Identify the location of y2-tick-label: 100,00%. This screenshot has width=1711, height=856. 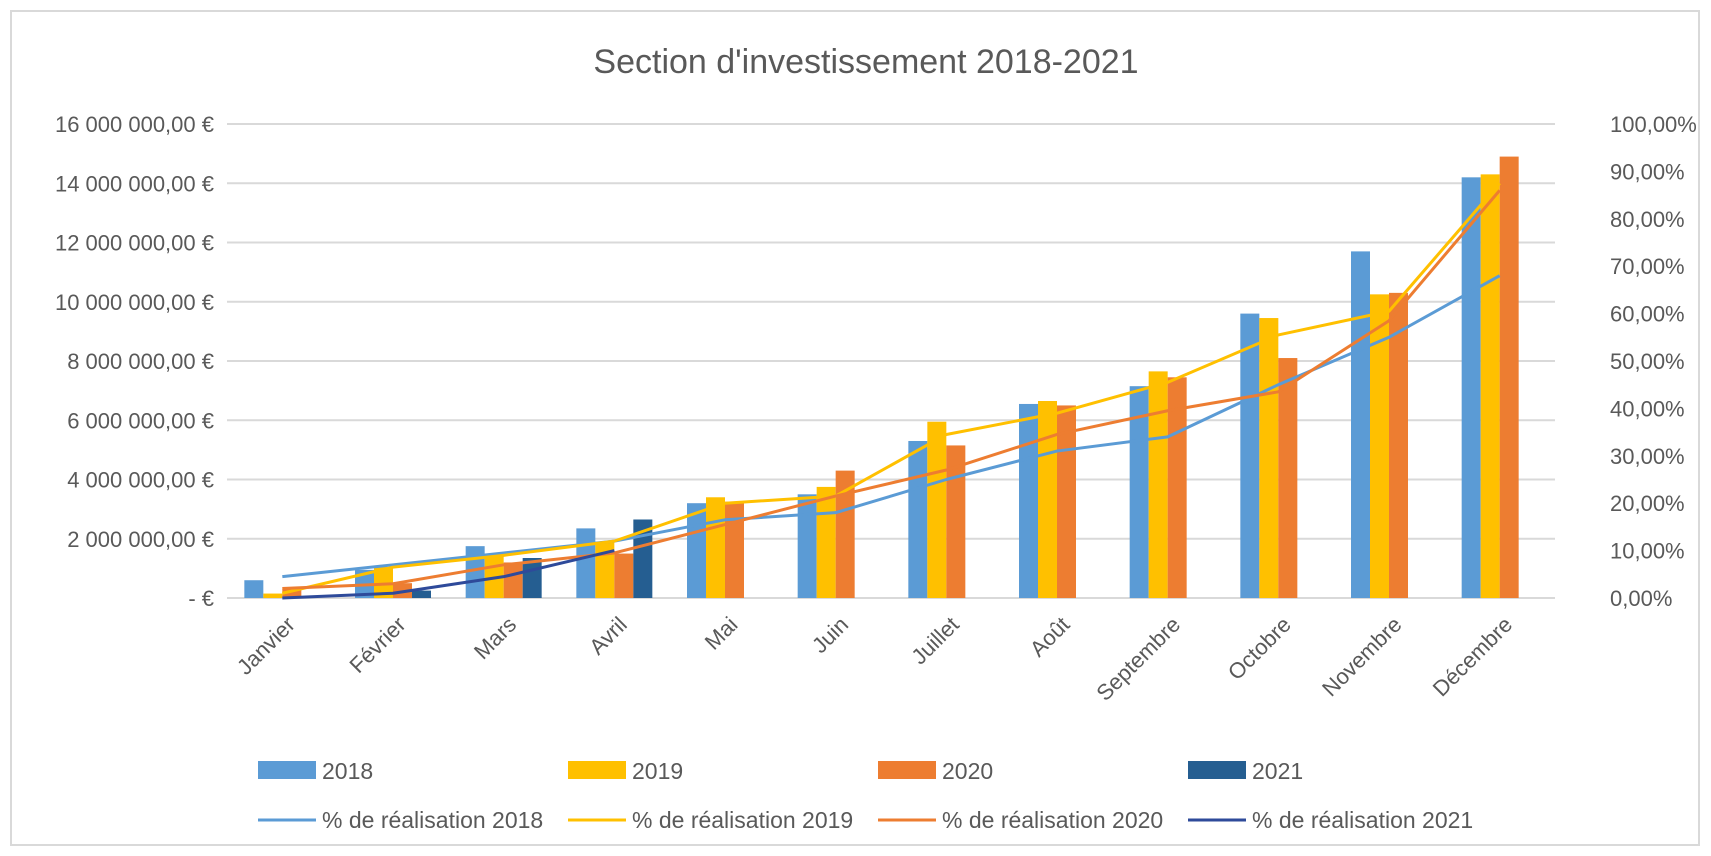
(1653, 124).